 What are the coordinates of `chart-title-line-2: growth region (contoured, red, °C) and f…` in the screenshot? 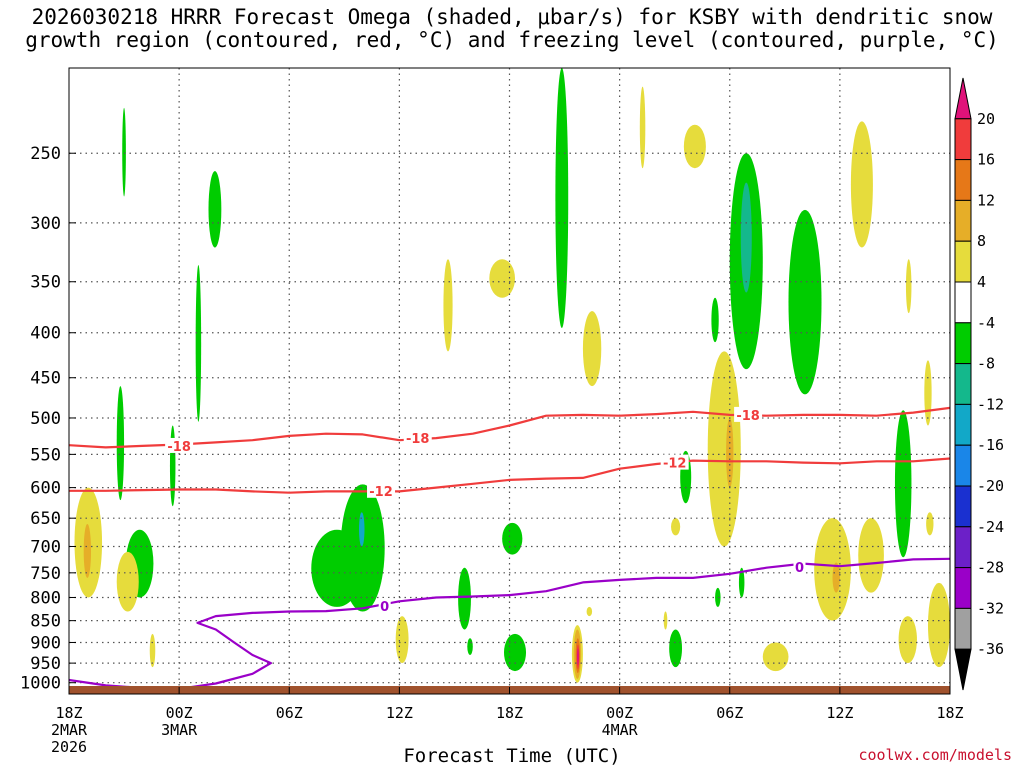 It's located at (512, 40).